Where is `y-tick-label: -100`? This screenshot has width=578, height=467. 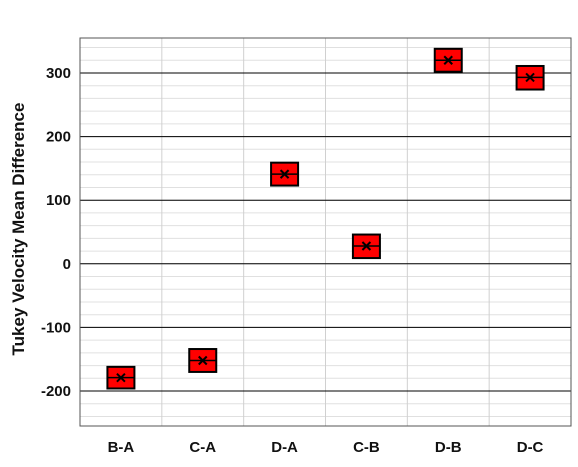
y-tick-label: -100 is located at coordinates (56, 327).